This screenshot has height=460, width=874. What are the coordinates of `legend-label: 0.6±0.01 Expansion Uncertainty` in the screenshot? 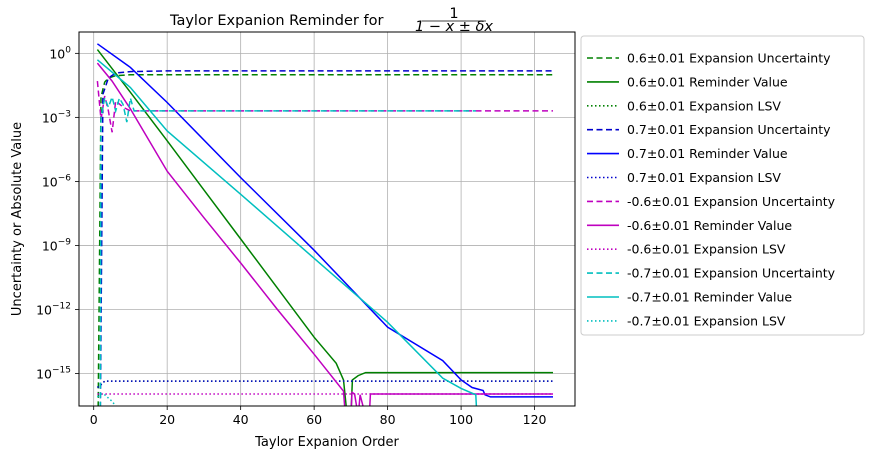 It's located at (729, 58).